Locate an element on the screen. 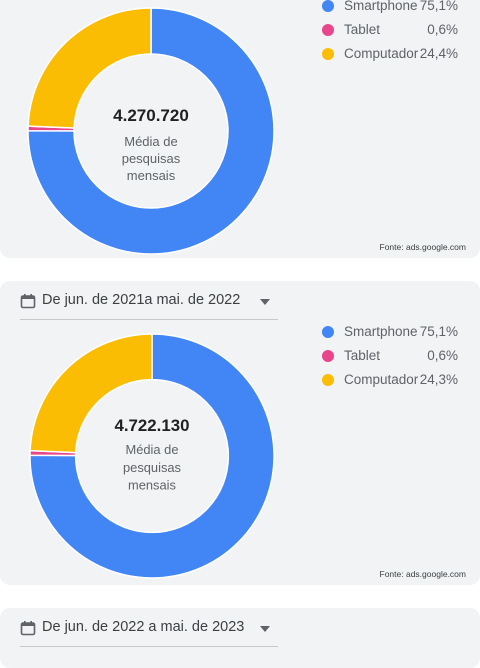 The width and height of the screenshot is (480, 668). center-value: 4.270.720 is located at coordinates (151, 115).